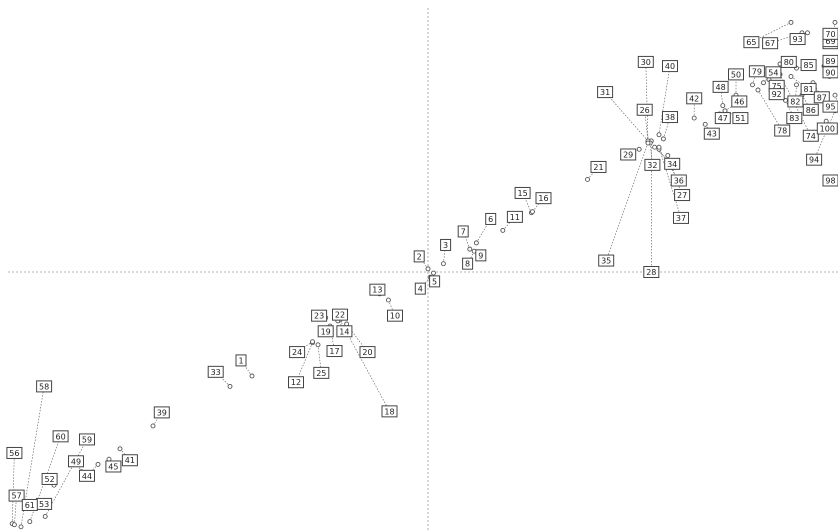 This screenshot has height=531, width=838. I want to click on point-label-25: 25, so click(321, 372).